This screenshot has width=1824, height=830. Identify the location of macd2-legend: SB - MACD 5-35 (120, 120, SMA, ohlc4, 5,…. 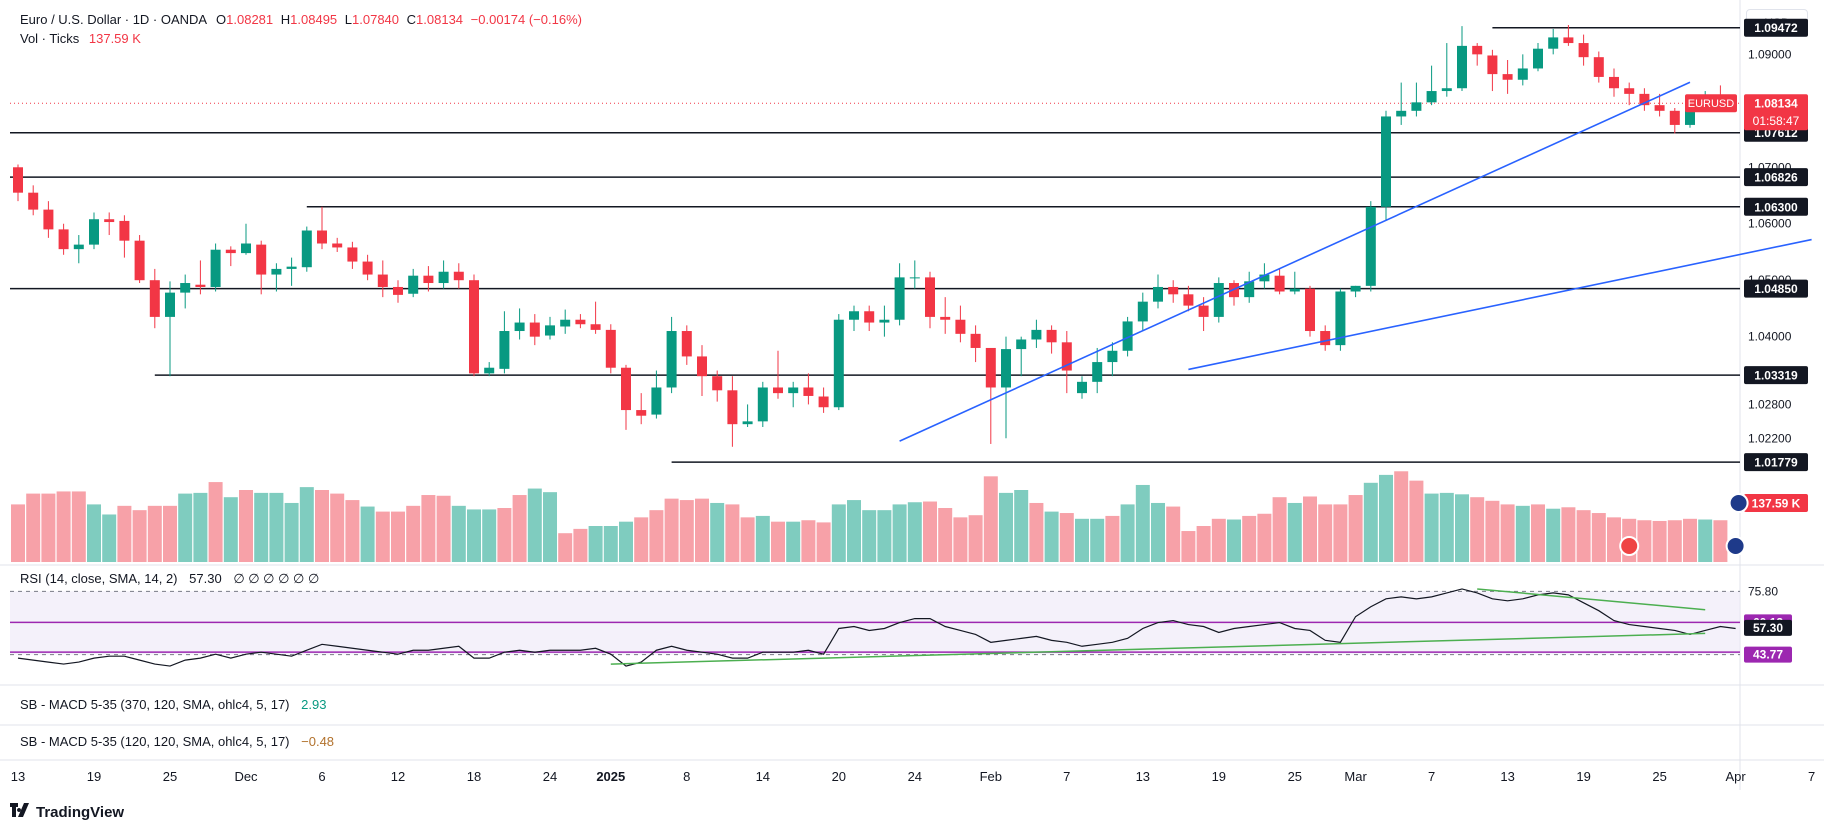
(177, 741).